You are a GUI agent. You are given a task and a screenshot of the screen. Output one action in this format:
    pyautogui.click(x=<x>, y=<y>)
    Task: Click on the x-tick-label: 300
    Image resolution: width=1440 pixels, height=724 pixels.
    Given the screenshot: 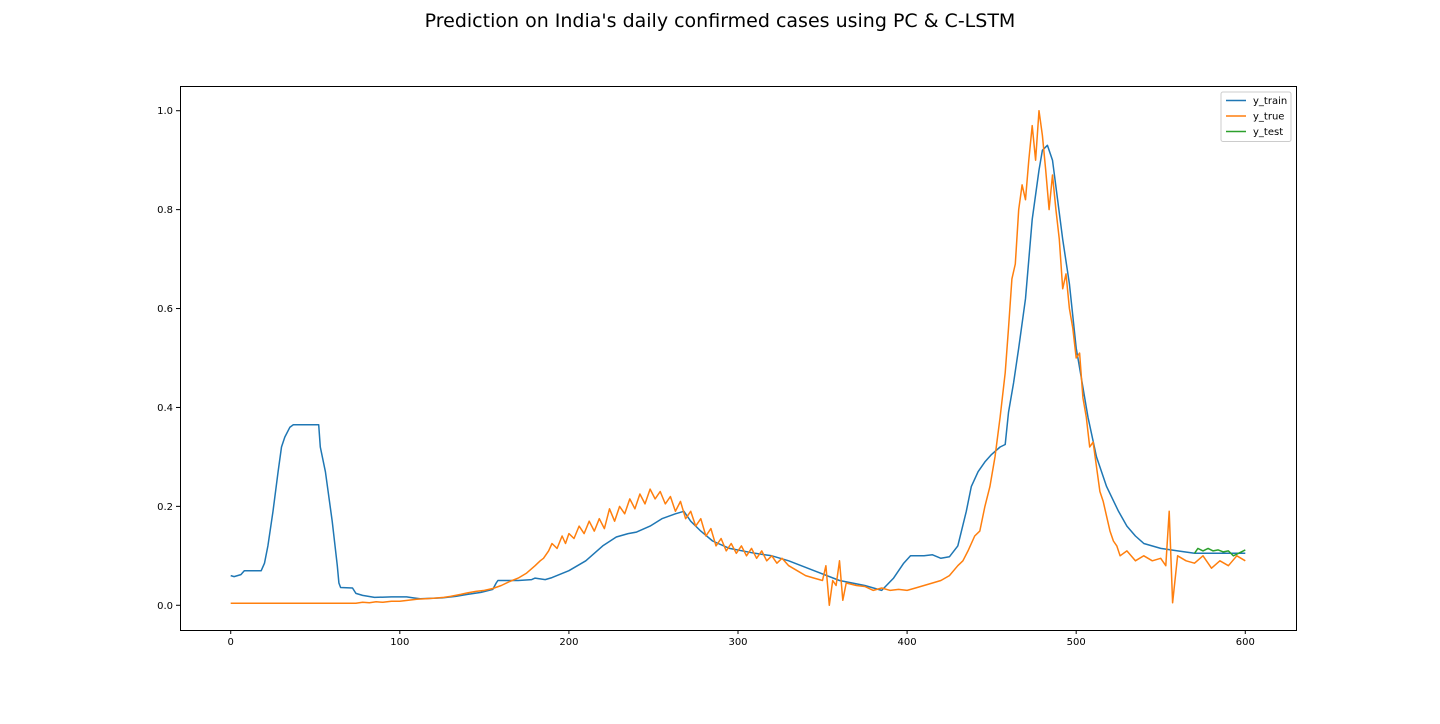 What is the action you would take?
    pyautogui.click(x=737, y=642)
    